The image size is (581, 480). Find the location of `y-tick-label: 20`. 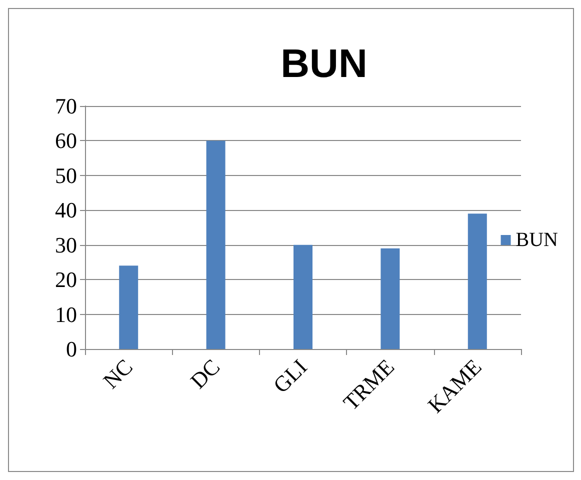

y-tick-label: 20 is located at coordinates (66, 279).